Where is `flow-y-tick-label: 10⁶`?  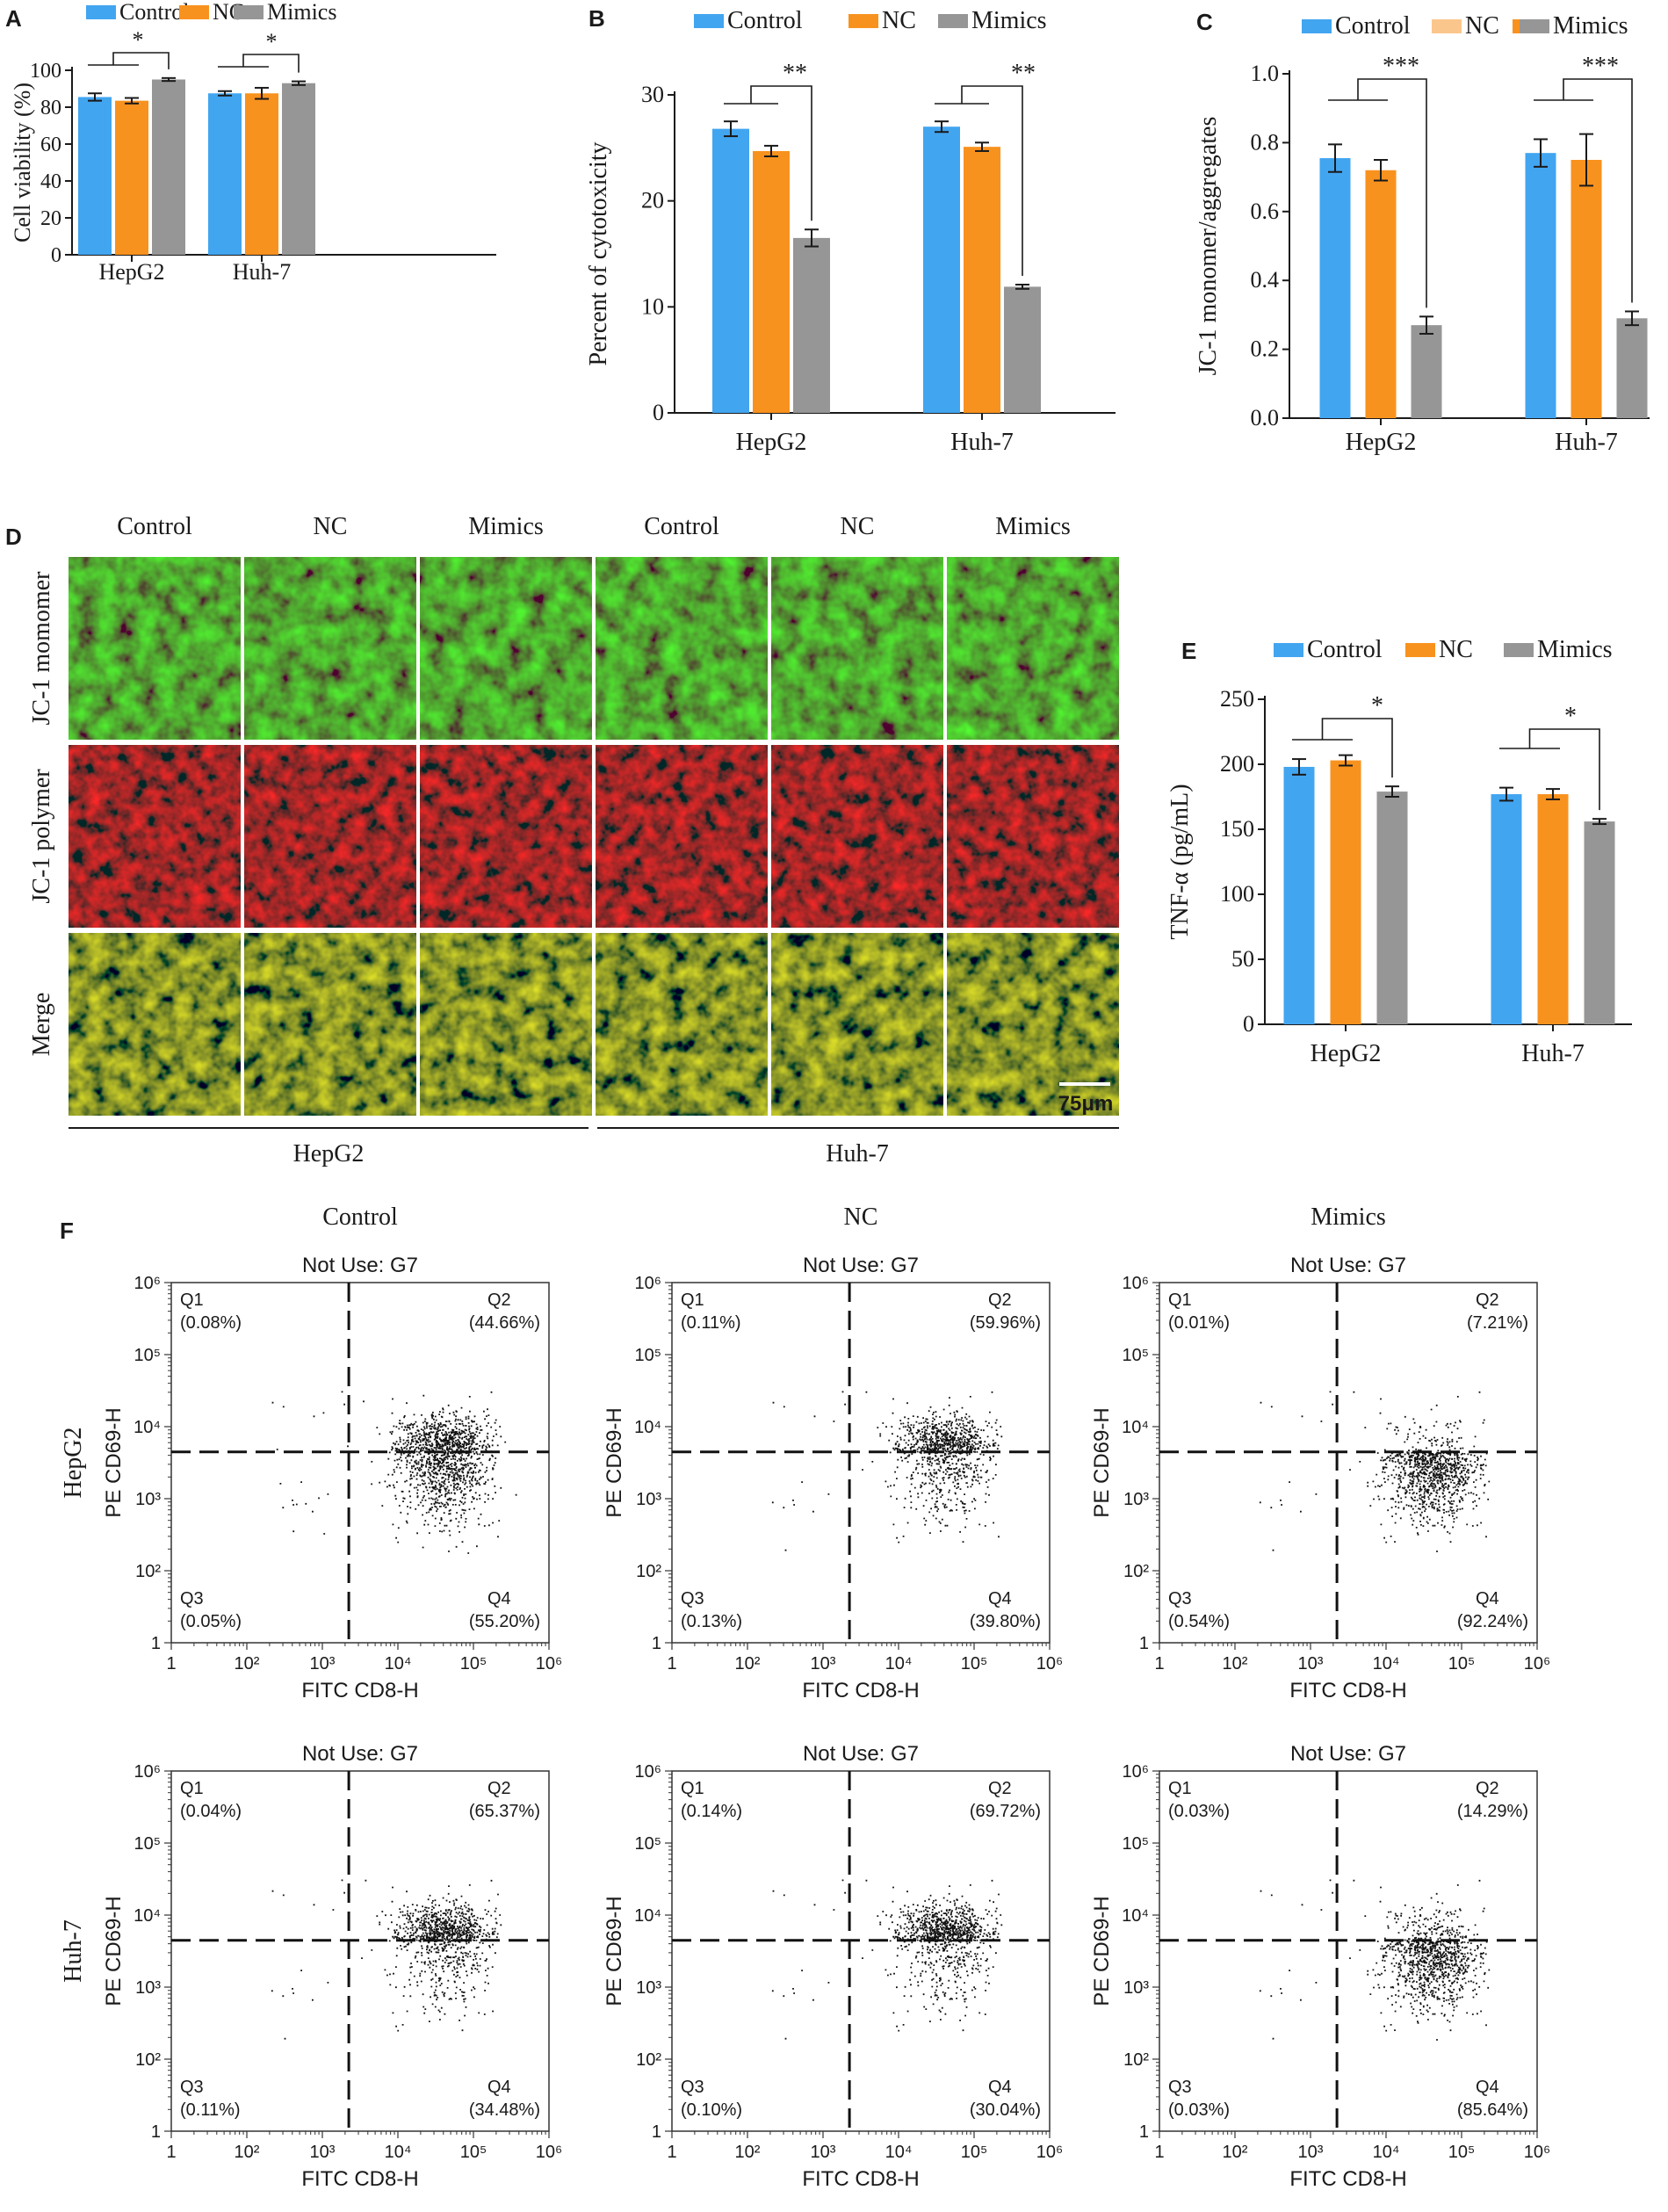
flow-y-tick-label: 10⁶ is located at coordinates (147, 1283).